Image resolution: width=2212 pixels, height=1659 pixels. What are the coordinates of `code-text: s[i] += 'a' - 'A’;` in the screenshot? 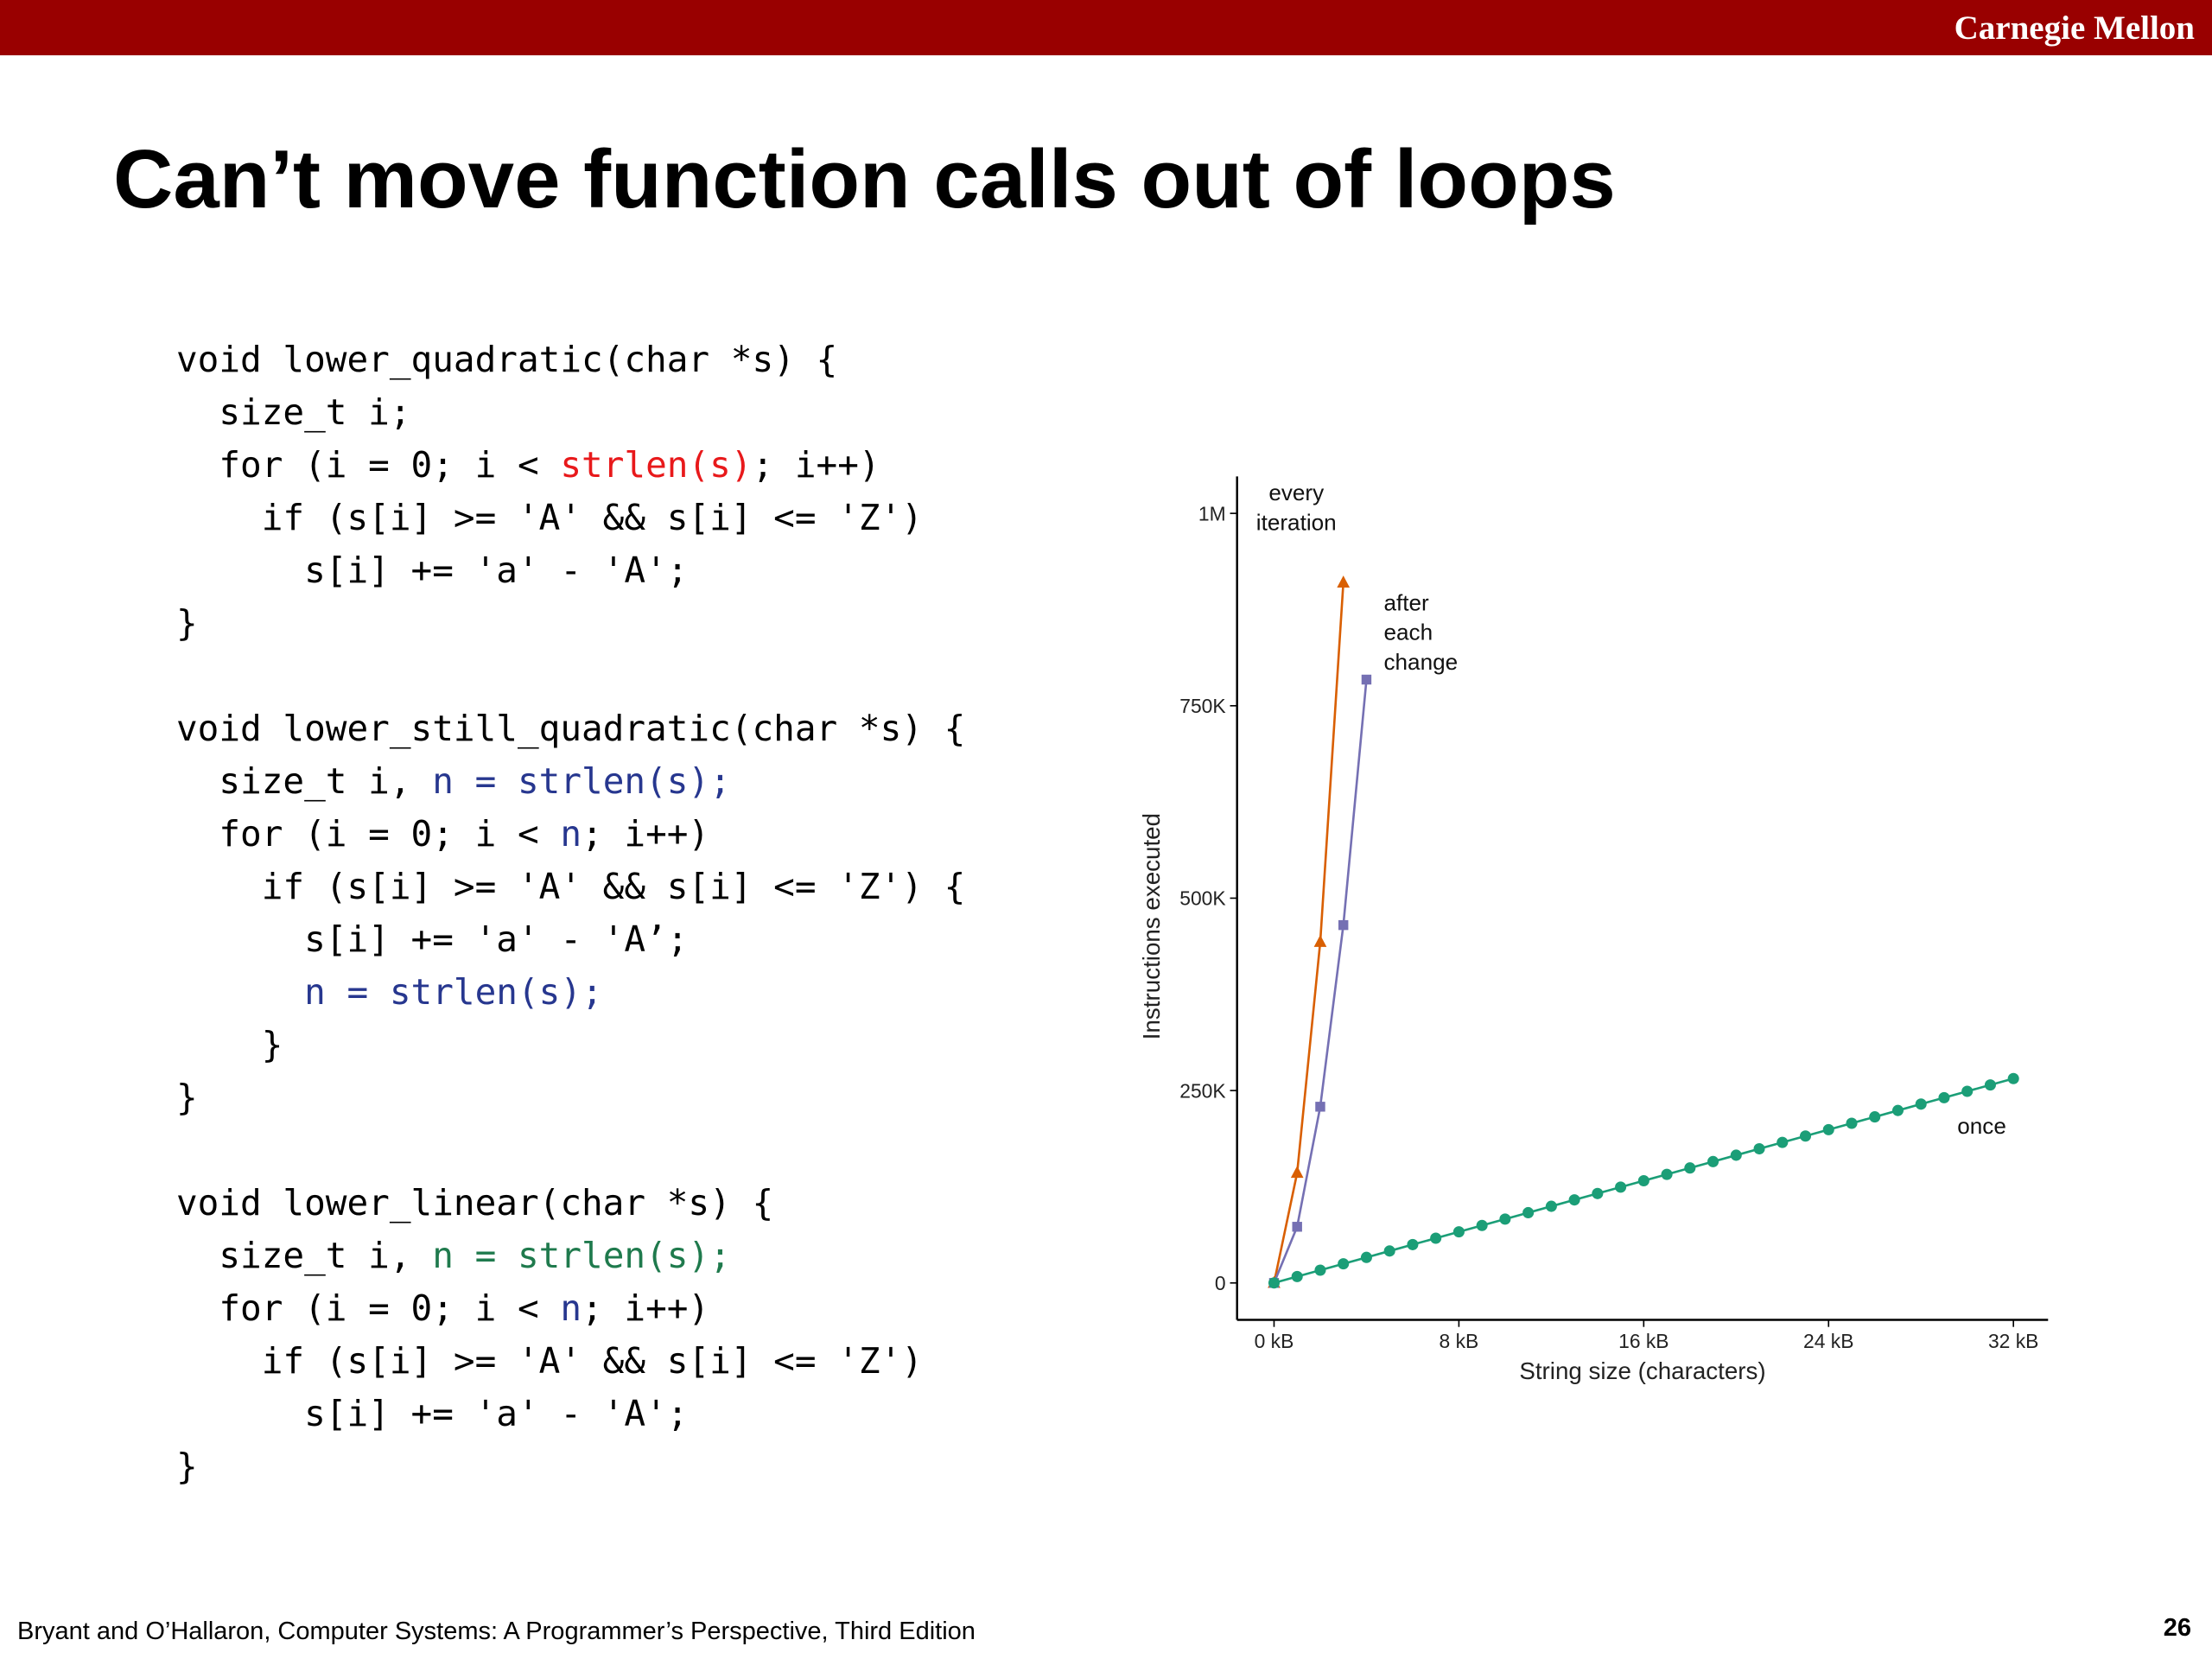 It's located at (432, 939).